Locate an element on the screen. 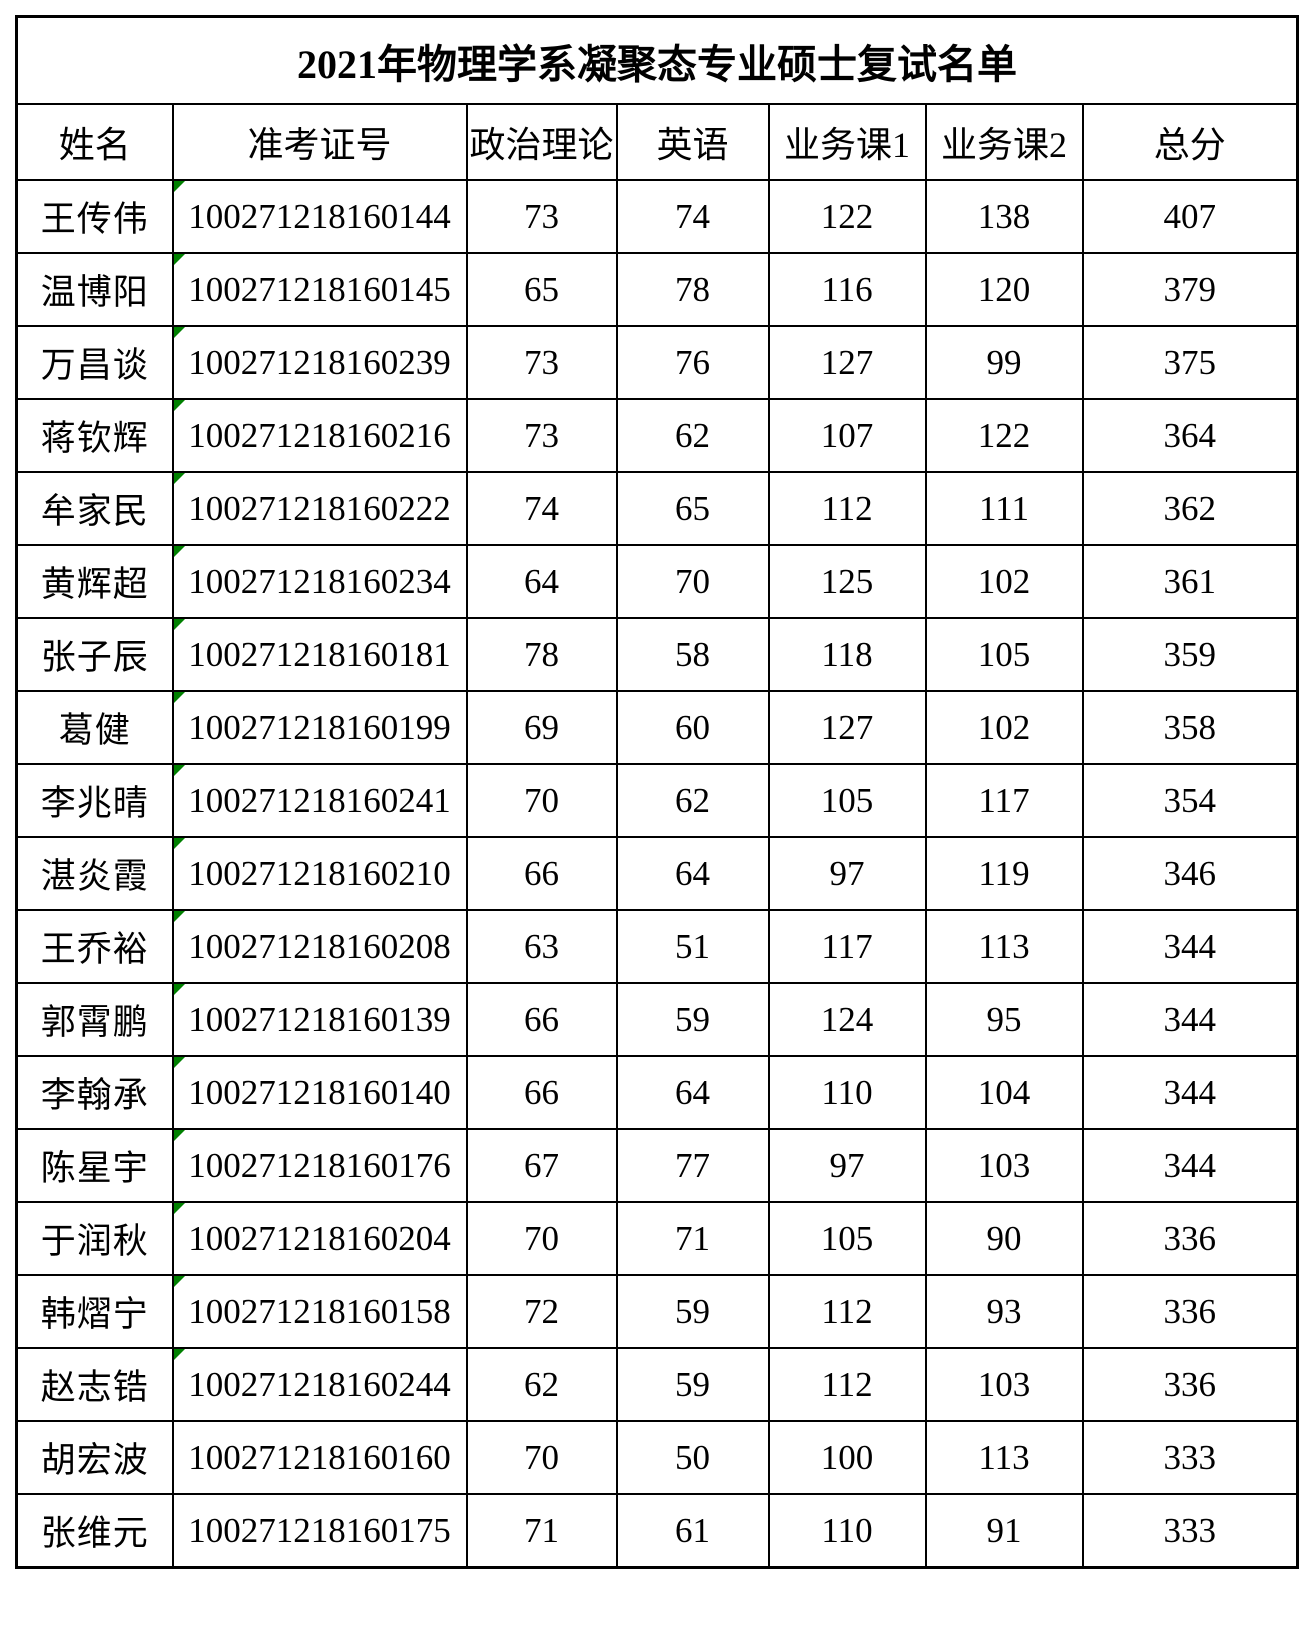 This screenshot has width=1312, height=1644. cell-major1-score: 107 is located at coordinates (847, 435).